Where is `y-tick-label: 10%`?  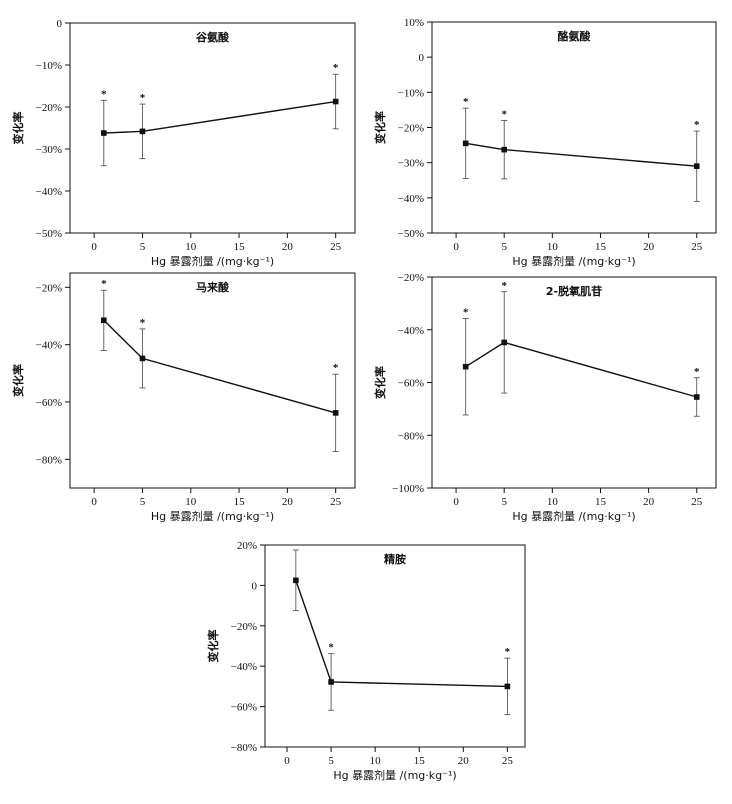 y-tick-label: 10% is located at coordinates (414, 23).